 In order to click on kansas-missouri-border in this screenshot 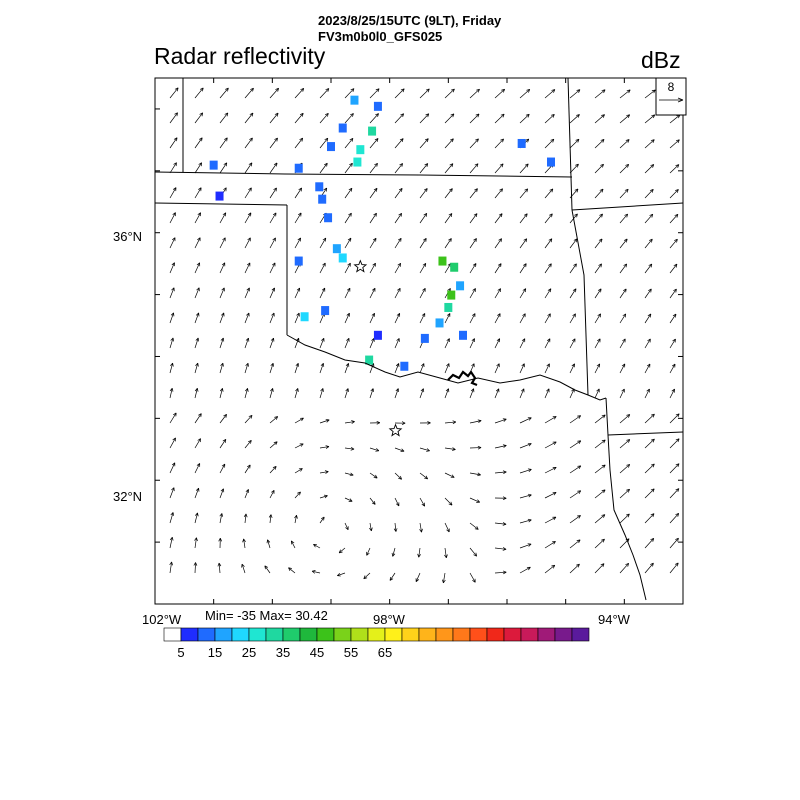, I will do `click(570, 144)`.